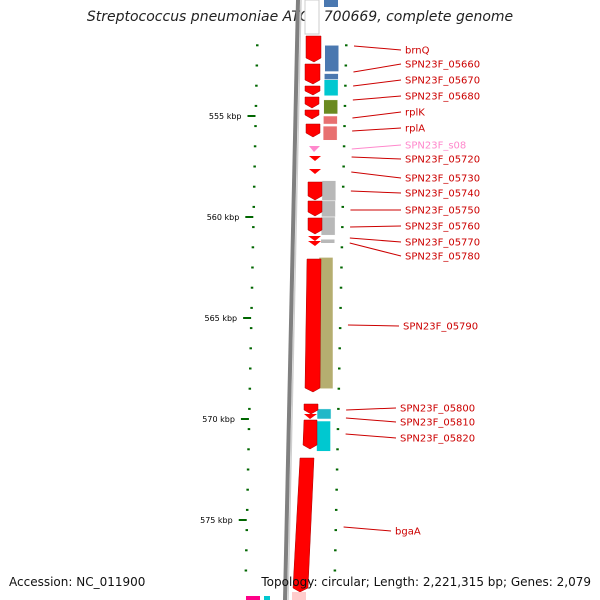 The width and height of the screenshot is (600, 600). I want to click on gene-05810-arrow, so click(310, 416).